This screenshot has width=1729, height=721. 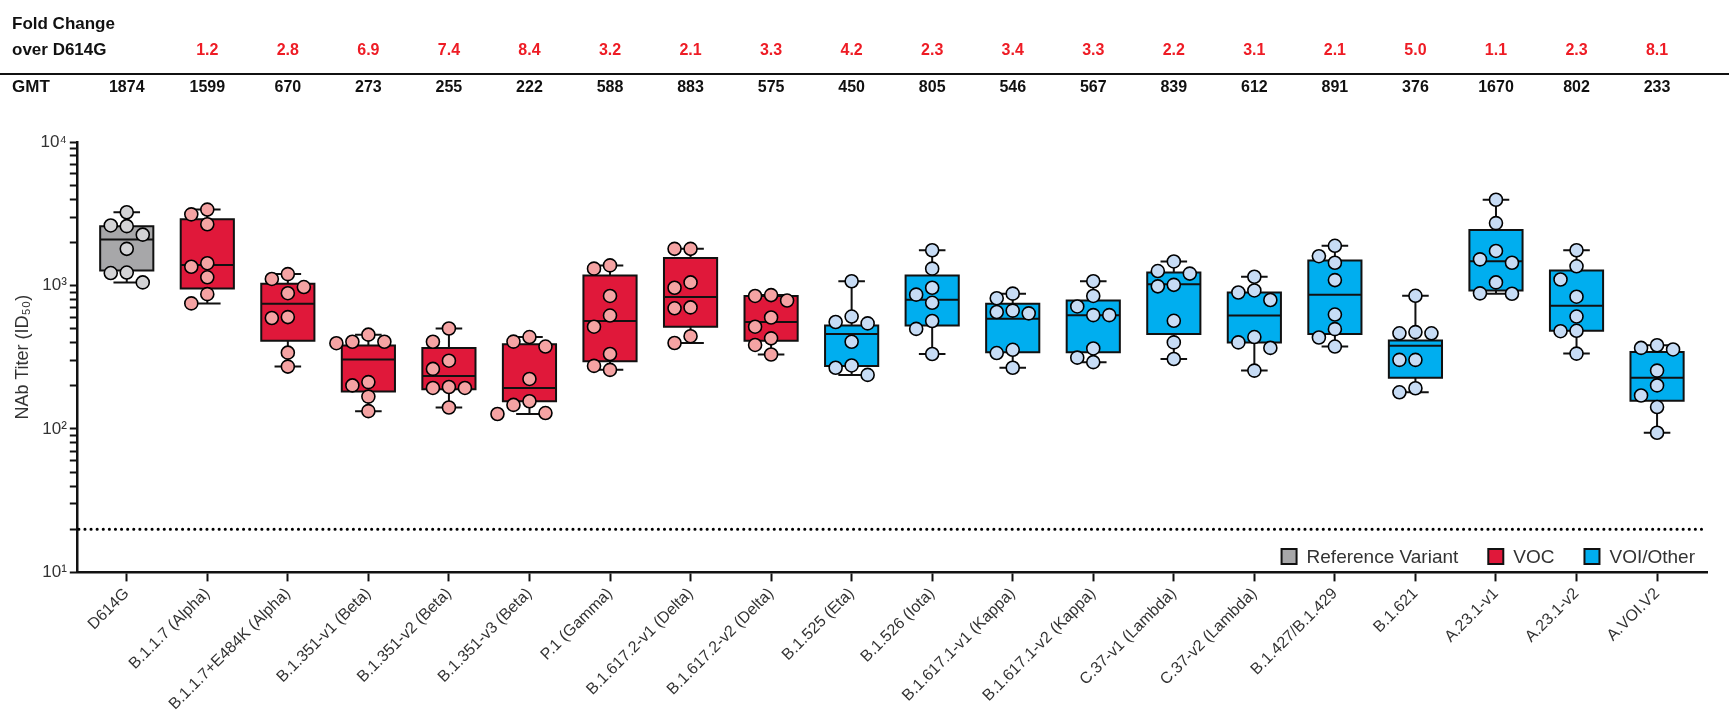 I want to click on text: 1.1, so click(x=1496, y=49).